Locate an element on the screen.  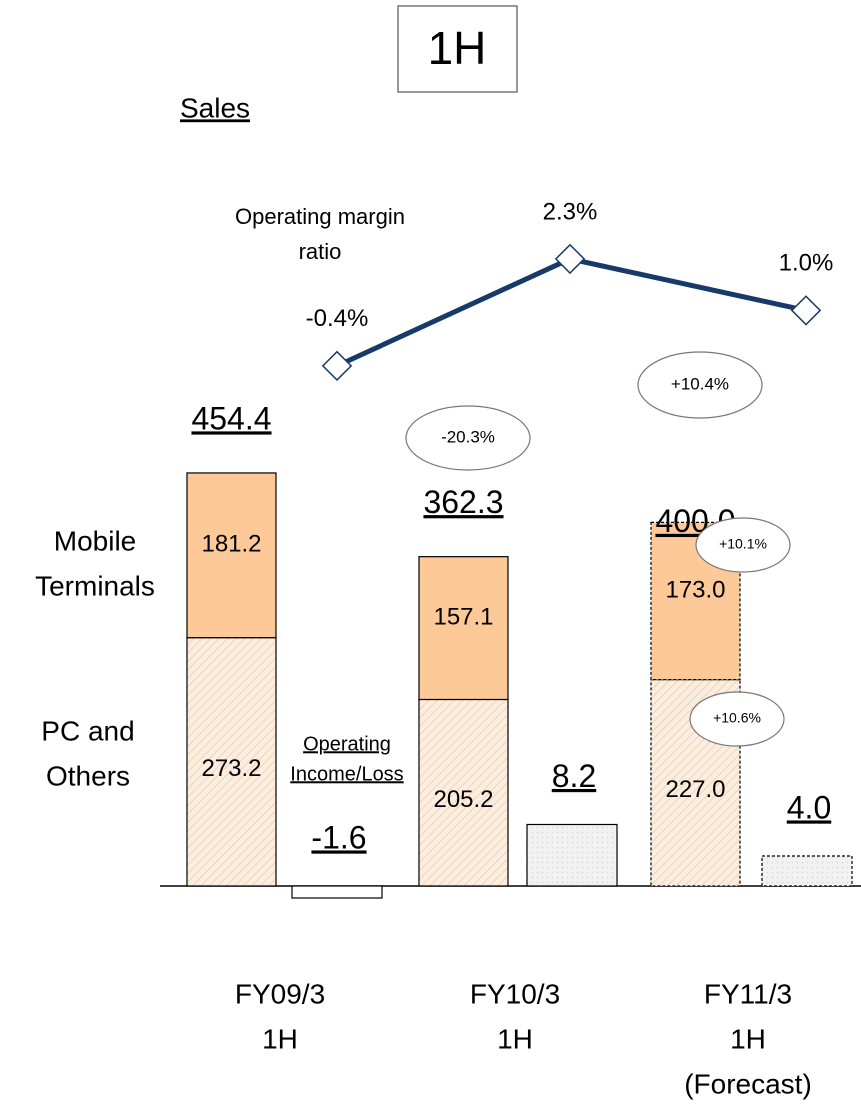
segment-label: 181.2 is located at coordinates (231, 544).